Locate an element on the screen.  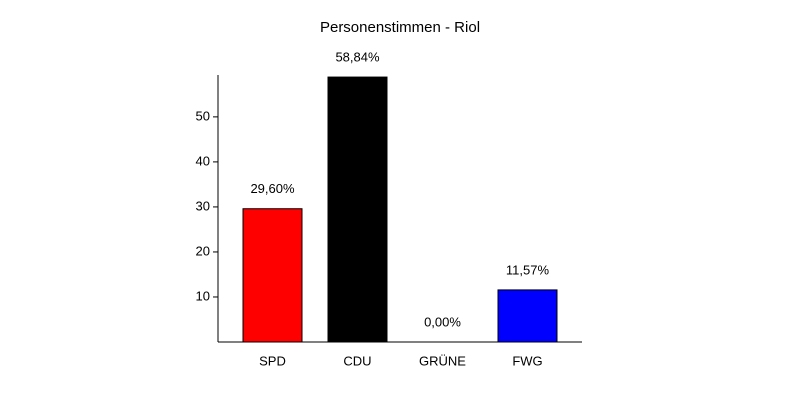
y-tick-label: 10 is located at coordinates (203, 295).